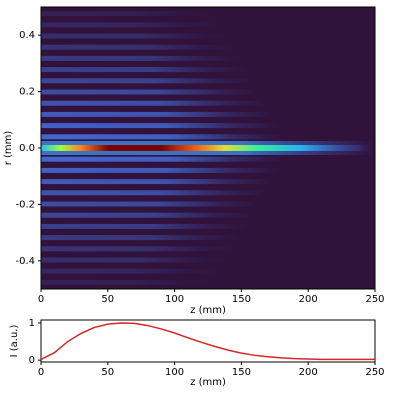  What do you see at coordinates (14, 341) in the screenshot?
I see `y-axis-label: I (a.u.)` at bounding box center [14, 341].